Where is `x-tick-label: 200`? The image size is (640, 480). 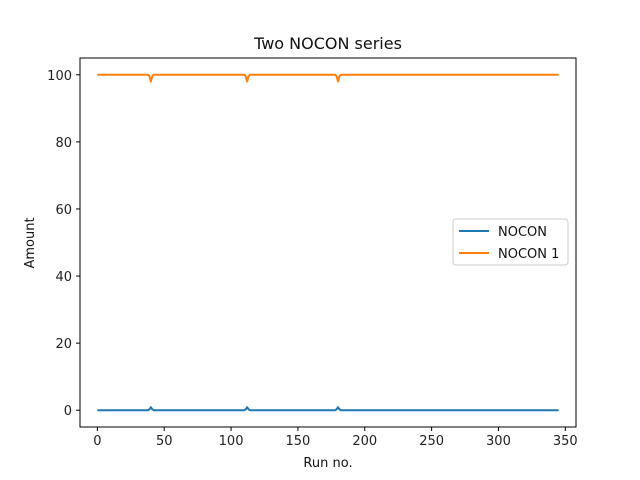
x-tick-label: 200 is located at coordinates (364, 441).